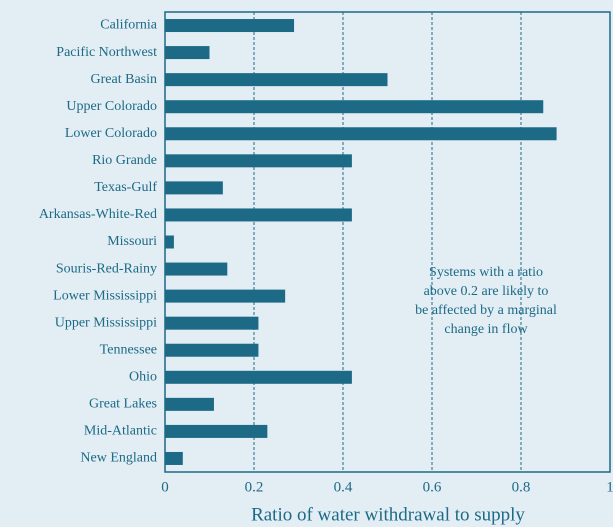 The width and height of the screenshot is (613, 527). Describe the element at coordinates (111, 106) in the screenshot. I see `y-tick-label: Upper Colorado` at that location.